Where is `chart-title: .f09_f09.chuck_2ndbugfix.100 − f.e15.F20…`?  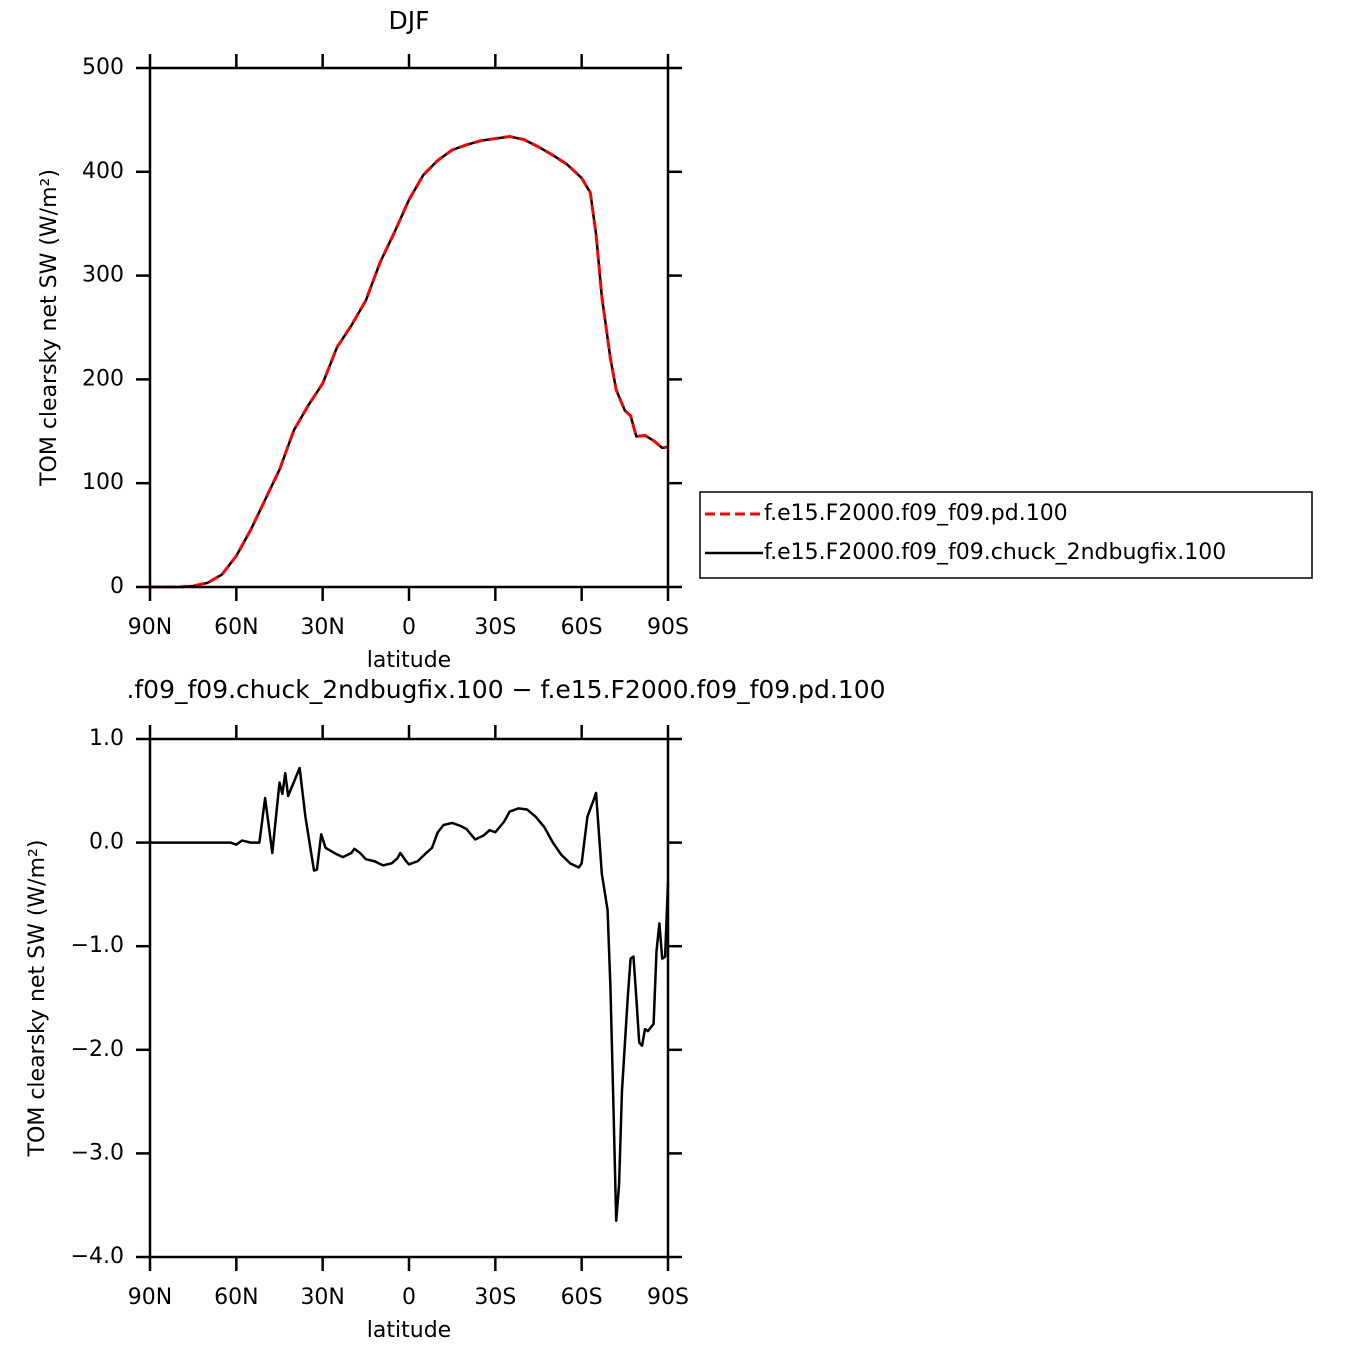
chart-title: .f09_f09.chuck_2ndbugfix.100 − f.e15.F20… is located at coordinates (505, 689).